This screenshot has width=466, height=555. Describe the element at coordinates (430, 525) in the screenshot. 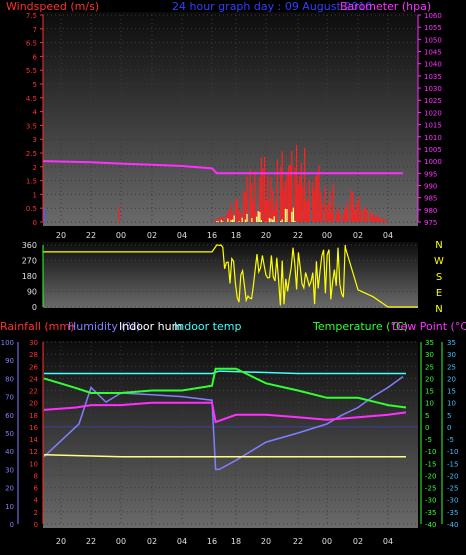

I see `temperature-tick-label: -40` at that location.